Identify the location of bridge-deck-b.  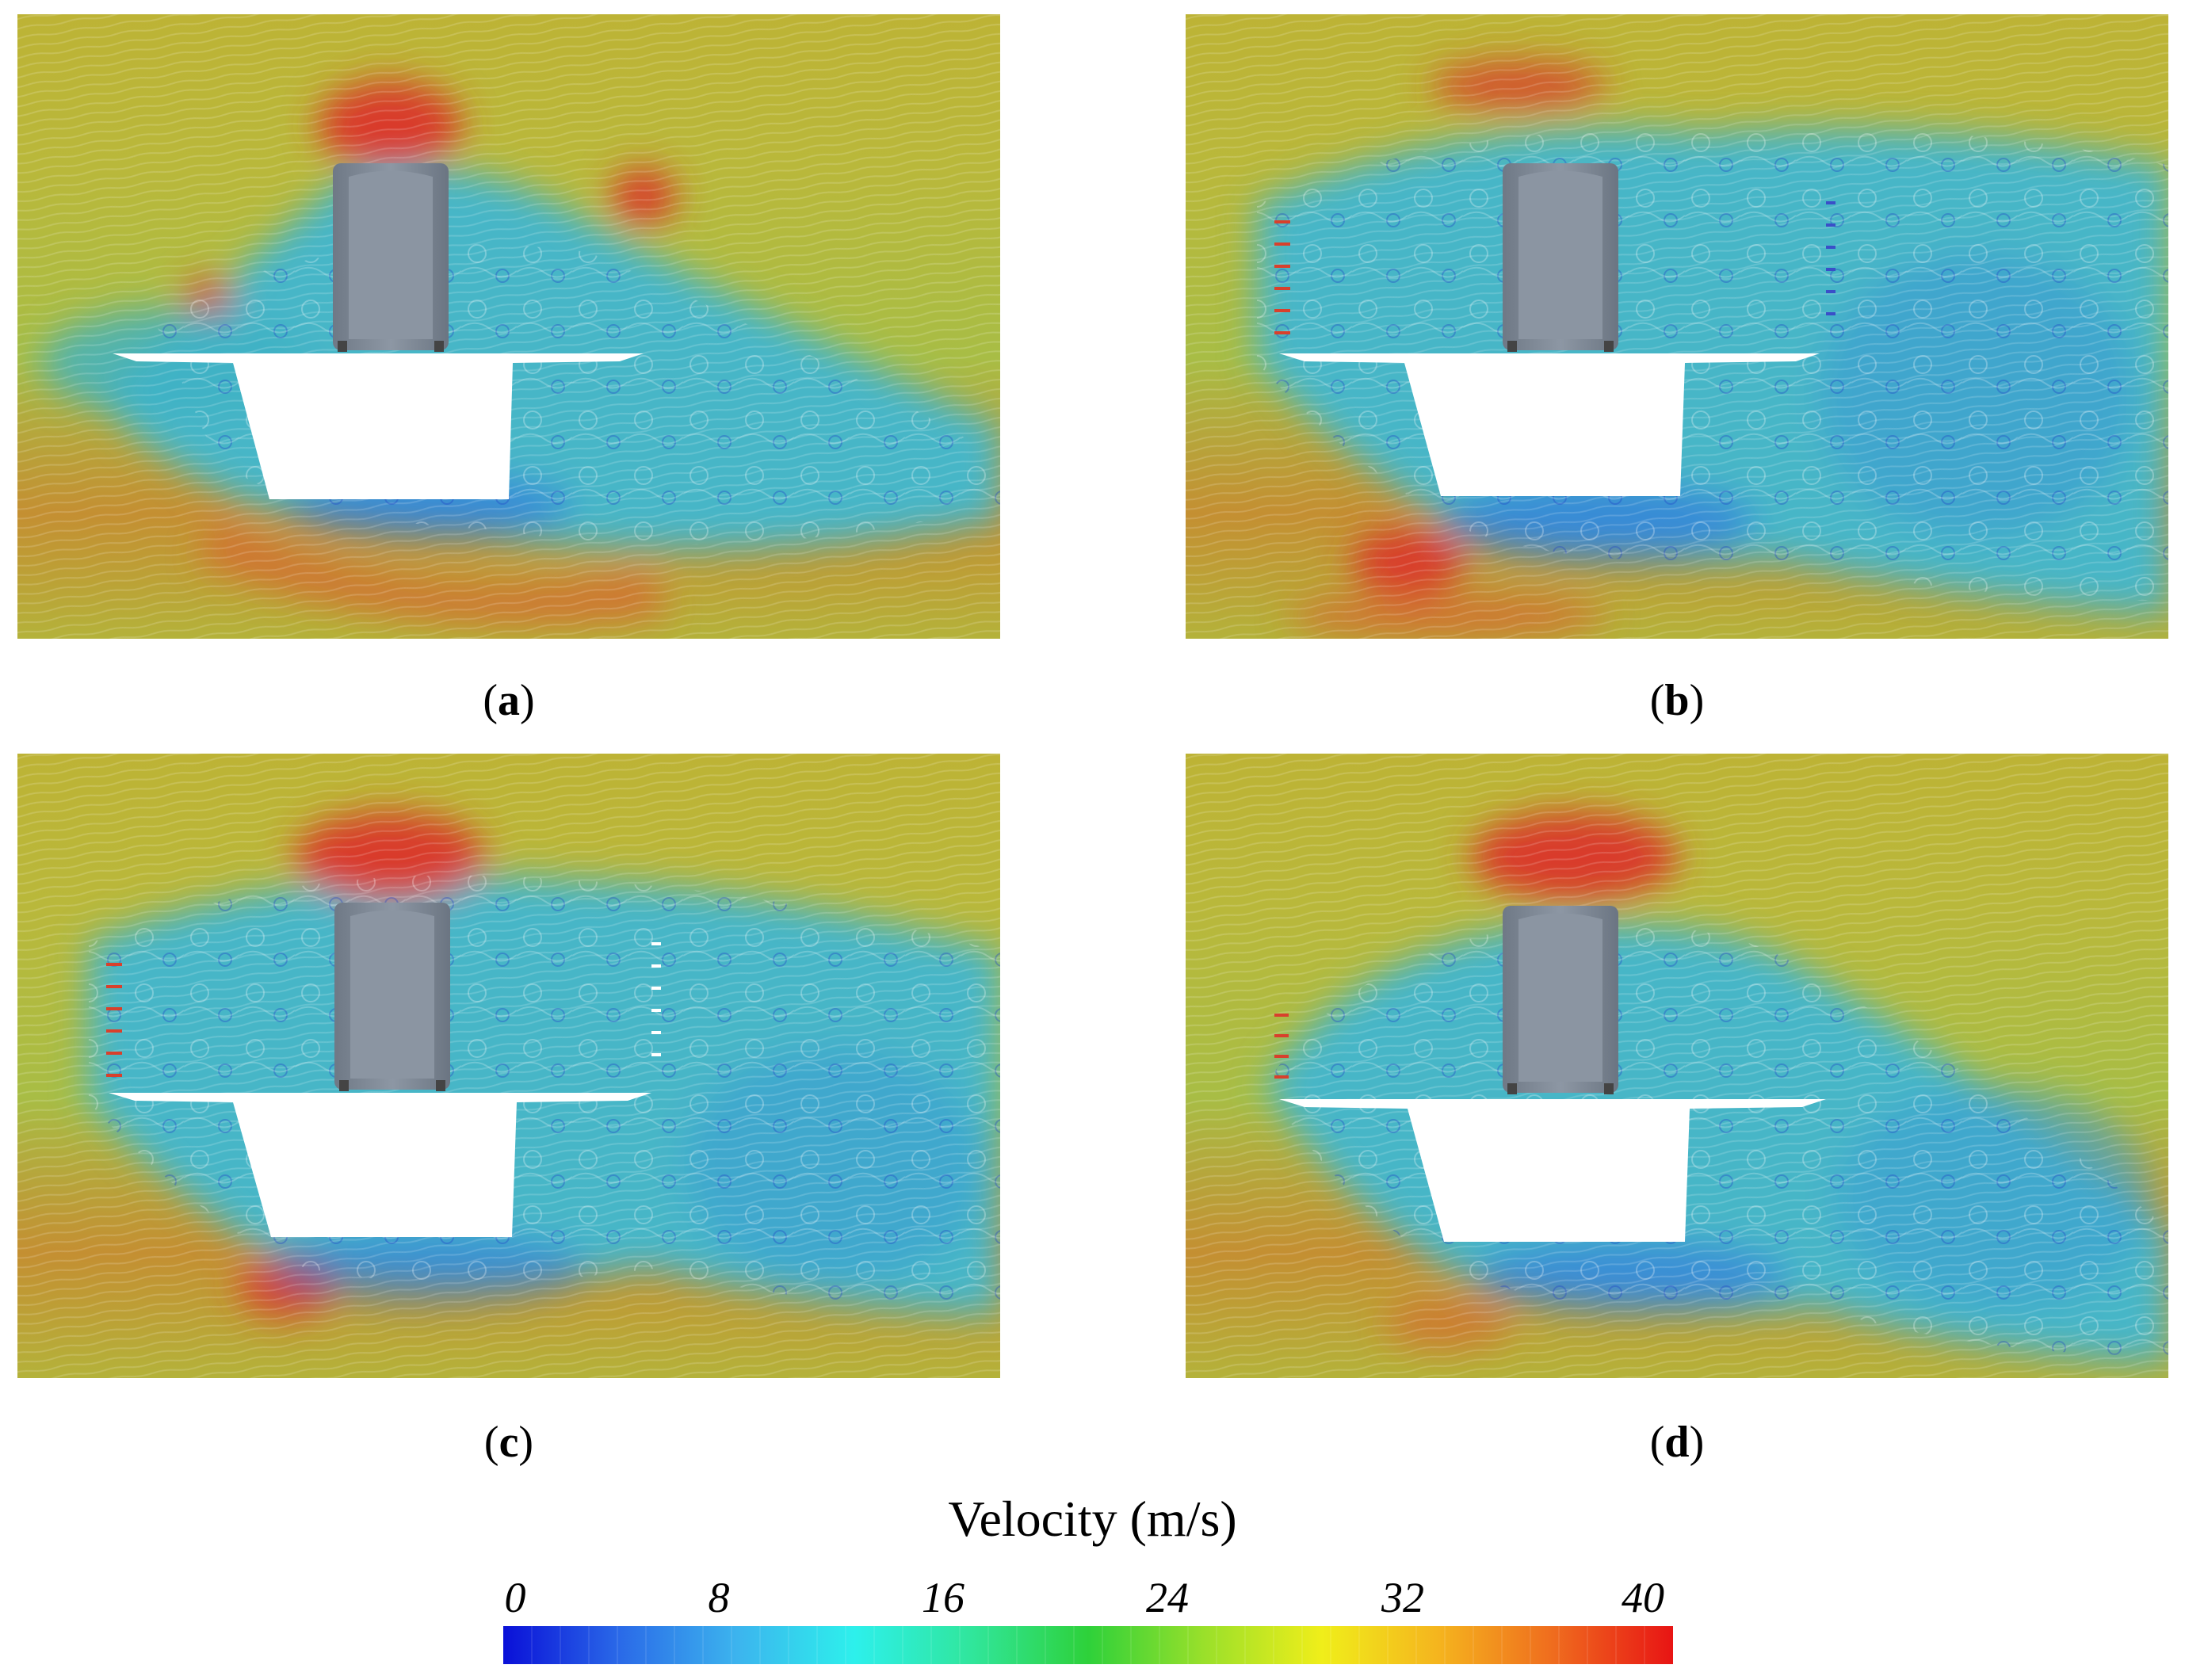
(1550, 425).